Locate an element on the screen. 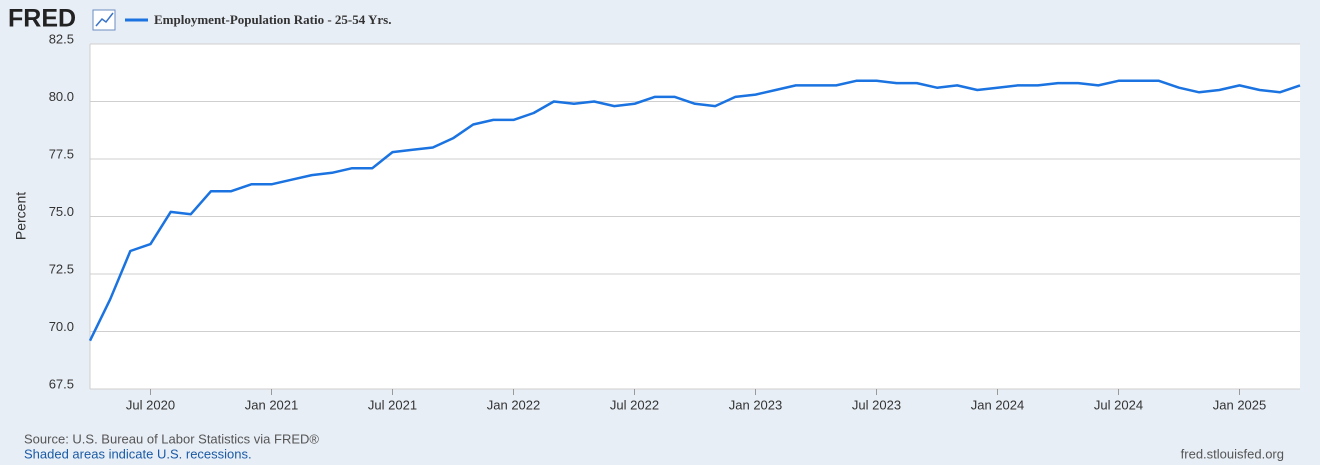  y-tick-label: 75.0 is located at coordinates (61, 211).